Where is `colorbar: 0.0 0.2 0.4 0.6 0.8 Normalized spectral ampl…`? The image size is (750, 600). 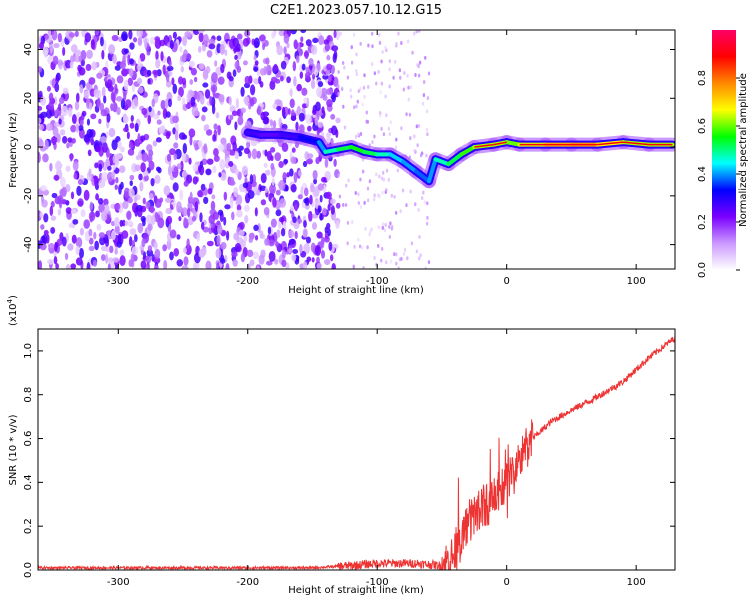 colorbar: 0.0 0.2 0.4 0.6 0.8 Normalized spectral ampl… is located at coordinates (723, 154).